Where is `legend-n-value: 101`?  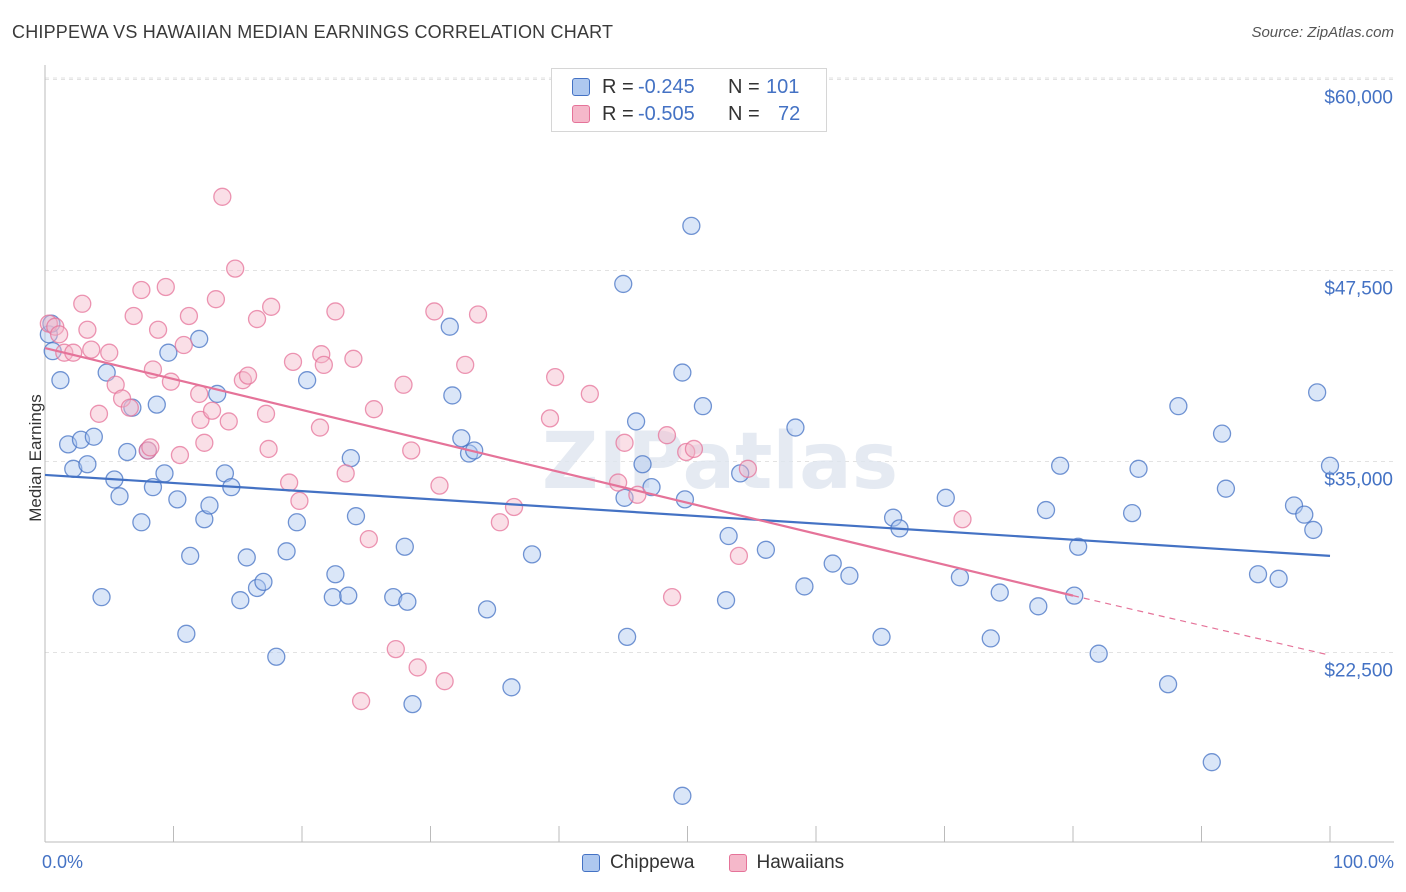 legend-n-value: 101 is located at coordinates (783, 86).